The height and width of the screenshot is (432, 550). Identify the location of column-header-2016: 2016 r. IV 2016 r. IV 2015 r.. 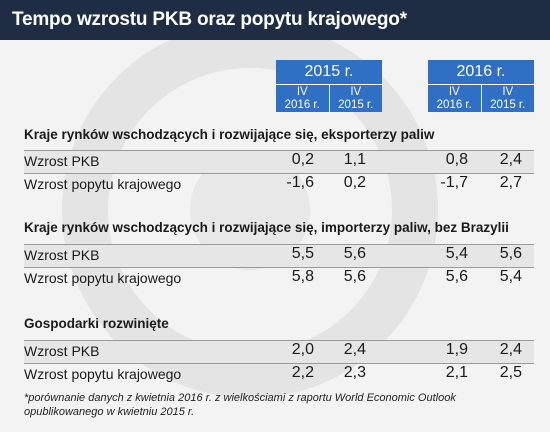
(481, 86).